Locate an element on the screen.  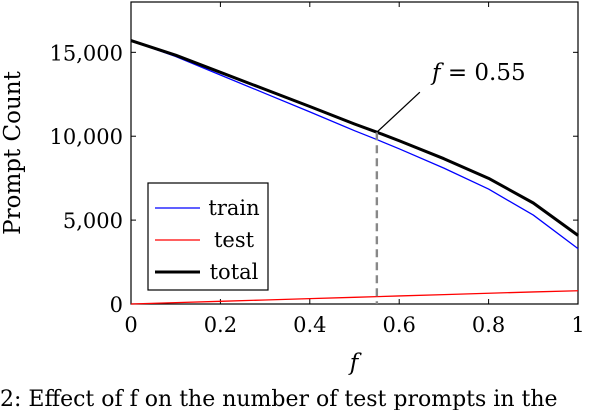
legend-label-test: test is located at coordinates (234, 240).